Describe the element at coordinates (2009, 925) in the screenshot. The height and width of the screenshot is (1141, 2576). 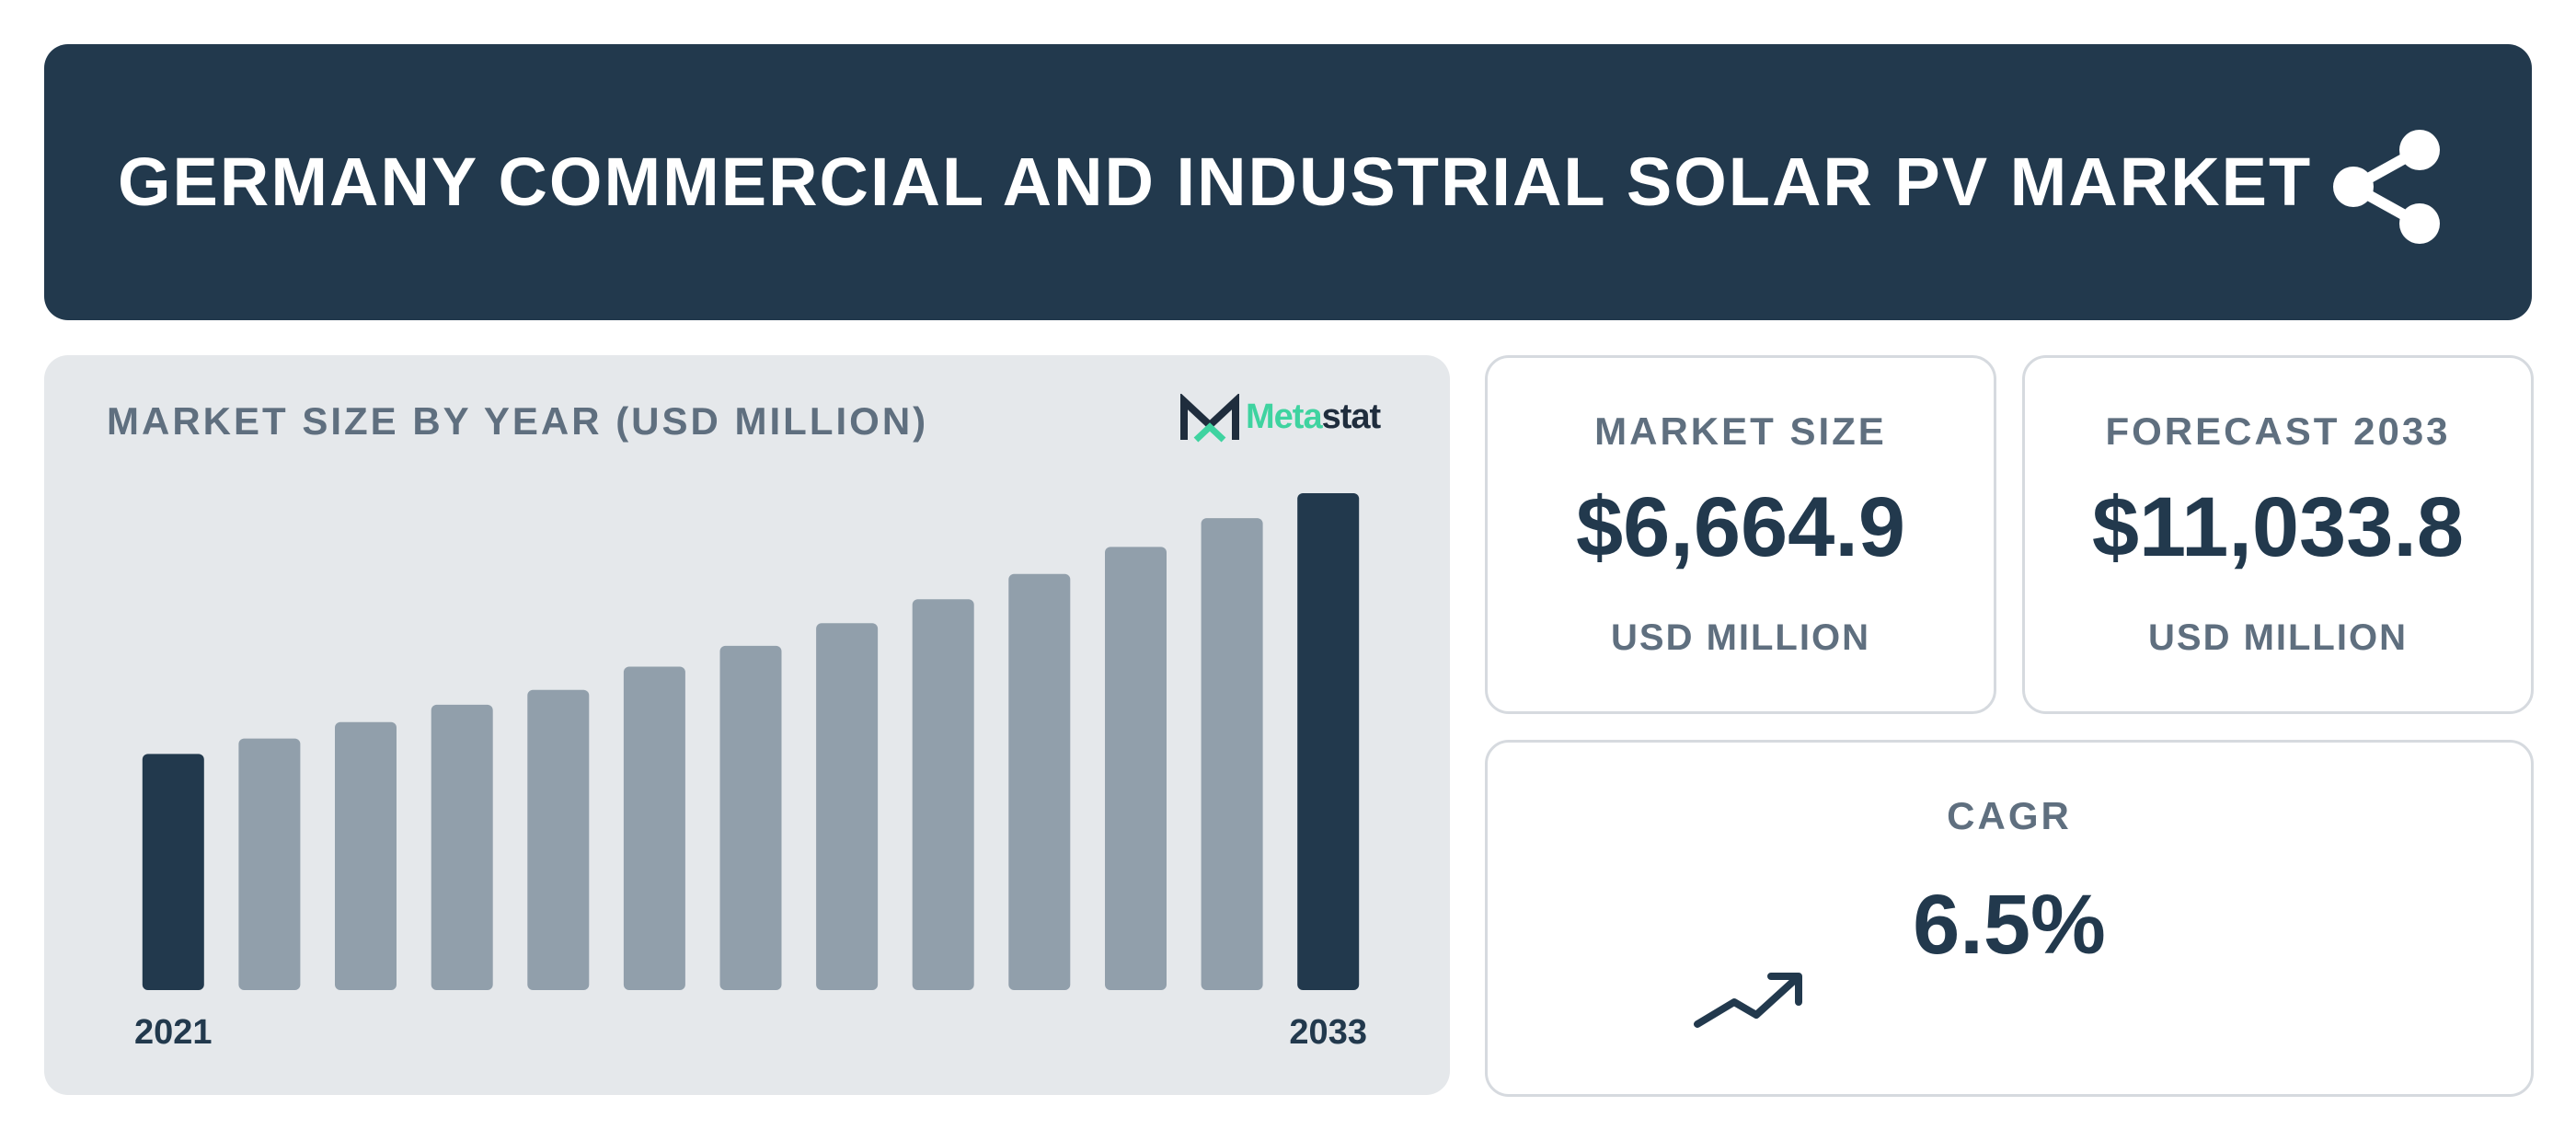
I see `cagr-value: 6.5%` at that location.